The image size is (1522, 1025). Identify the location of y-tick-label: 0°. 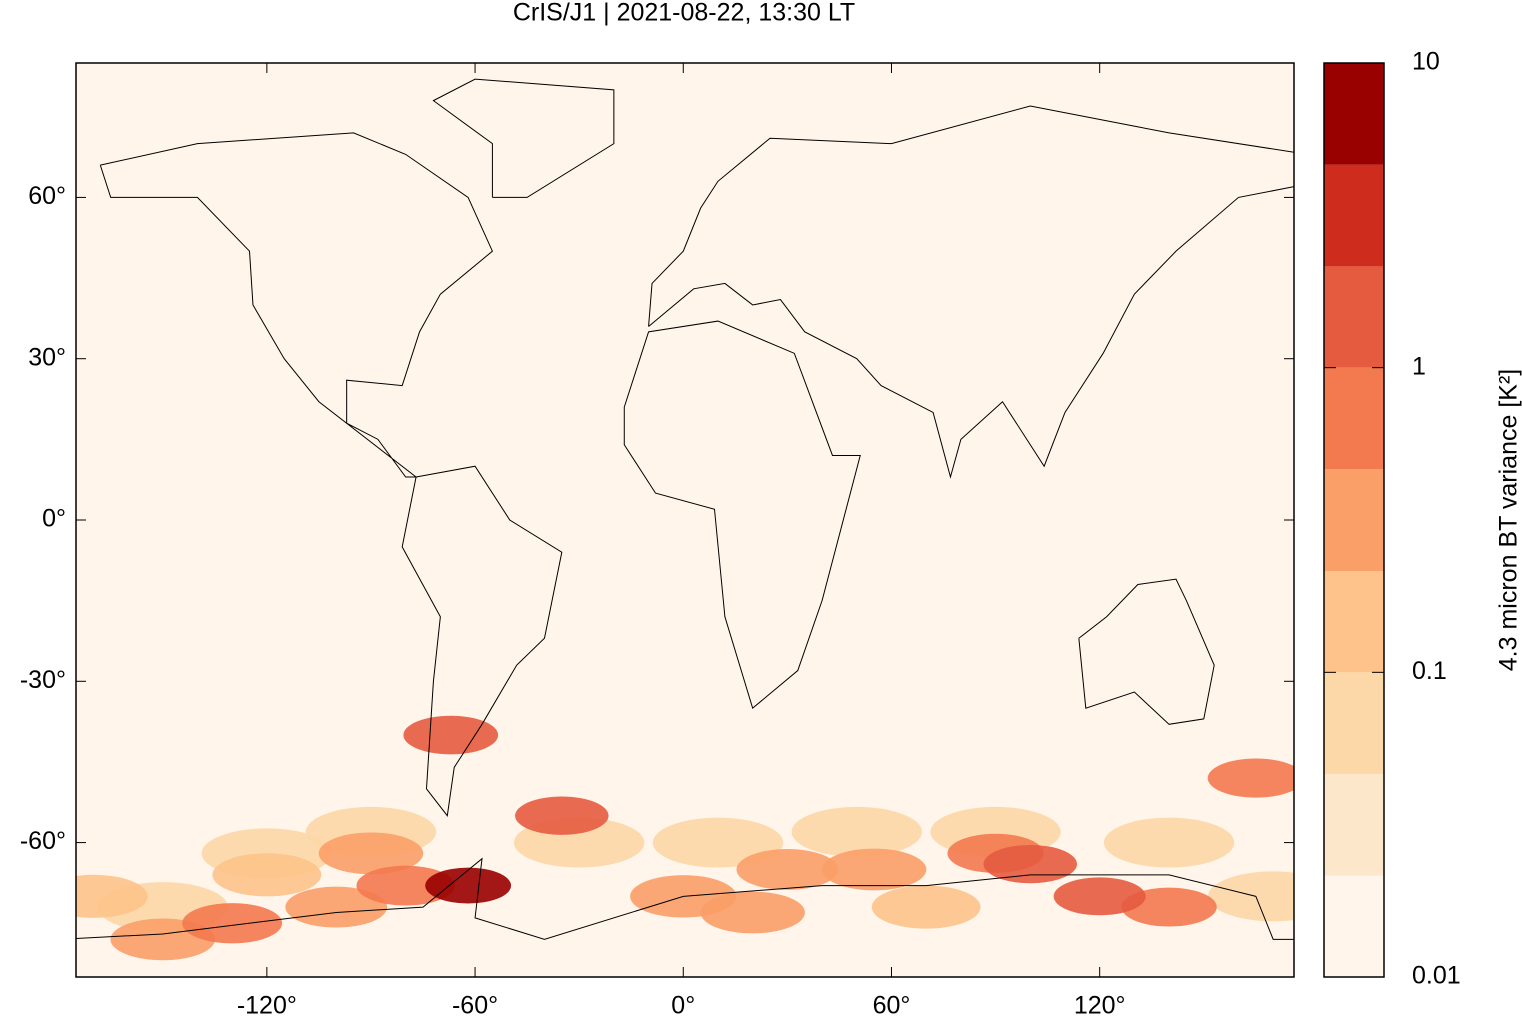
(54, 519).